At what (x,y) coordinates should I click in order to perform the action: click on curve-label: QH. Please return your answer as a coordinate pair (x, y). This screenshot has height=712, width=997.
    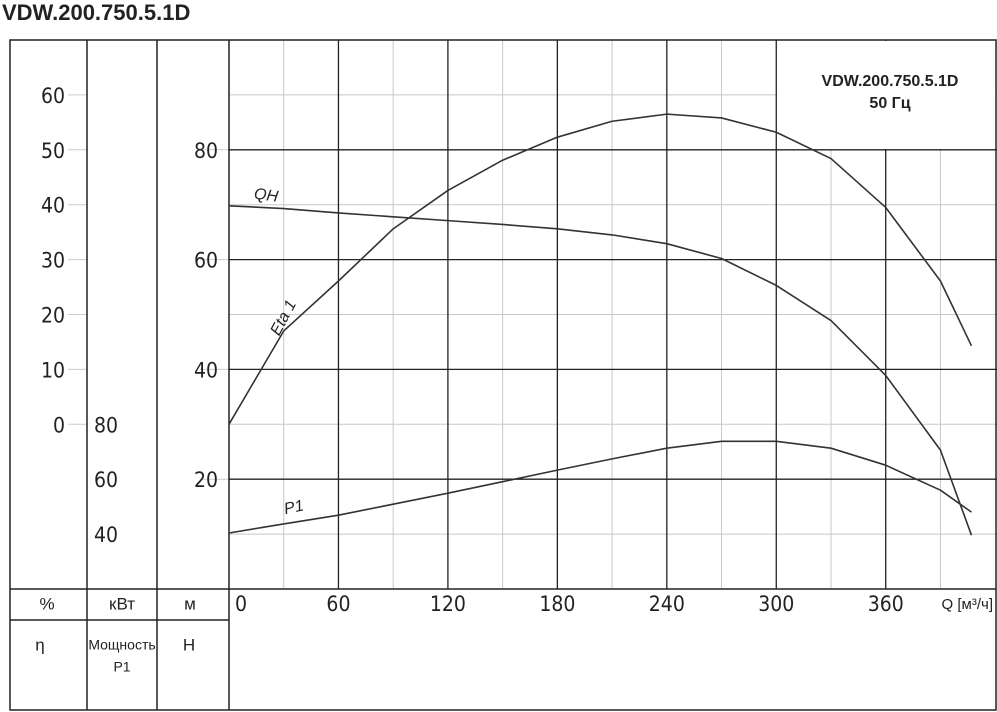
    Looking at the image, I should click on (266, 196).